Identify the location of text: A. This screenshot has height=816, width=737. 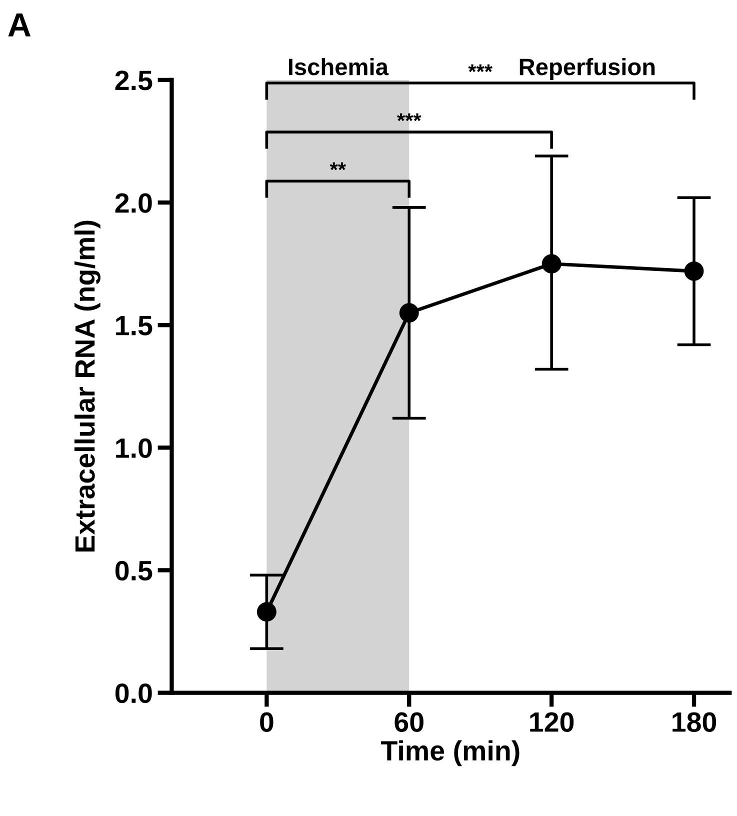
(19, 24).